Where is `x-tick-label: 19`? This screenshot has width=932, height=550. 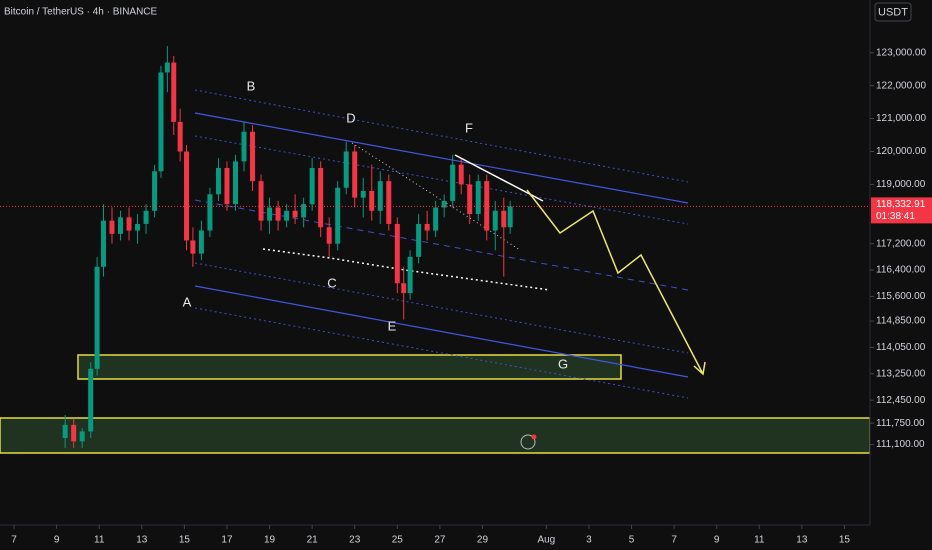 x-tick-label: 19 is located at coordinates (270, 540).